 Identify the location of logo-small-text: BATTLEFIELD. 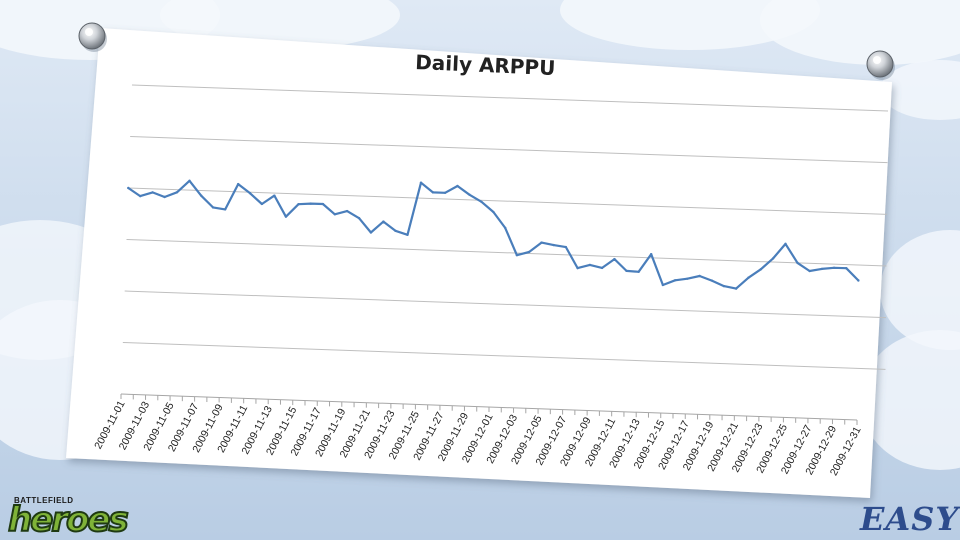
(44, 500).